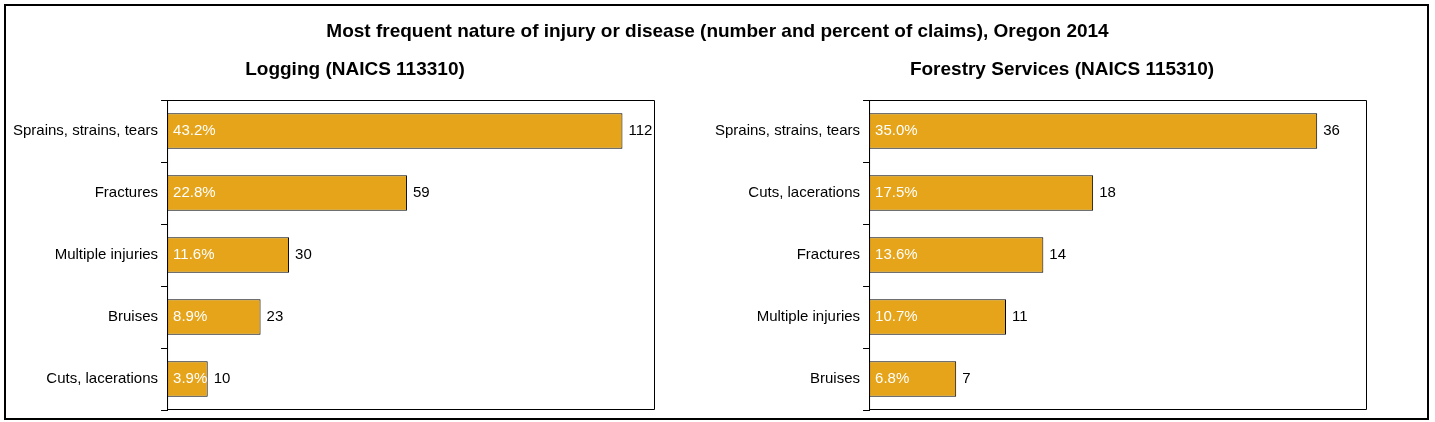  What do you see at coordinates (896, 254) in the screenshot?
I see `annotation: 13.6%` at bounding box center [896, 254].